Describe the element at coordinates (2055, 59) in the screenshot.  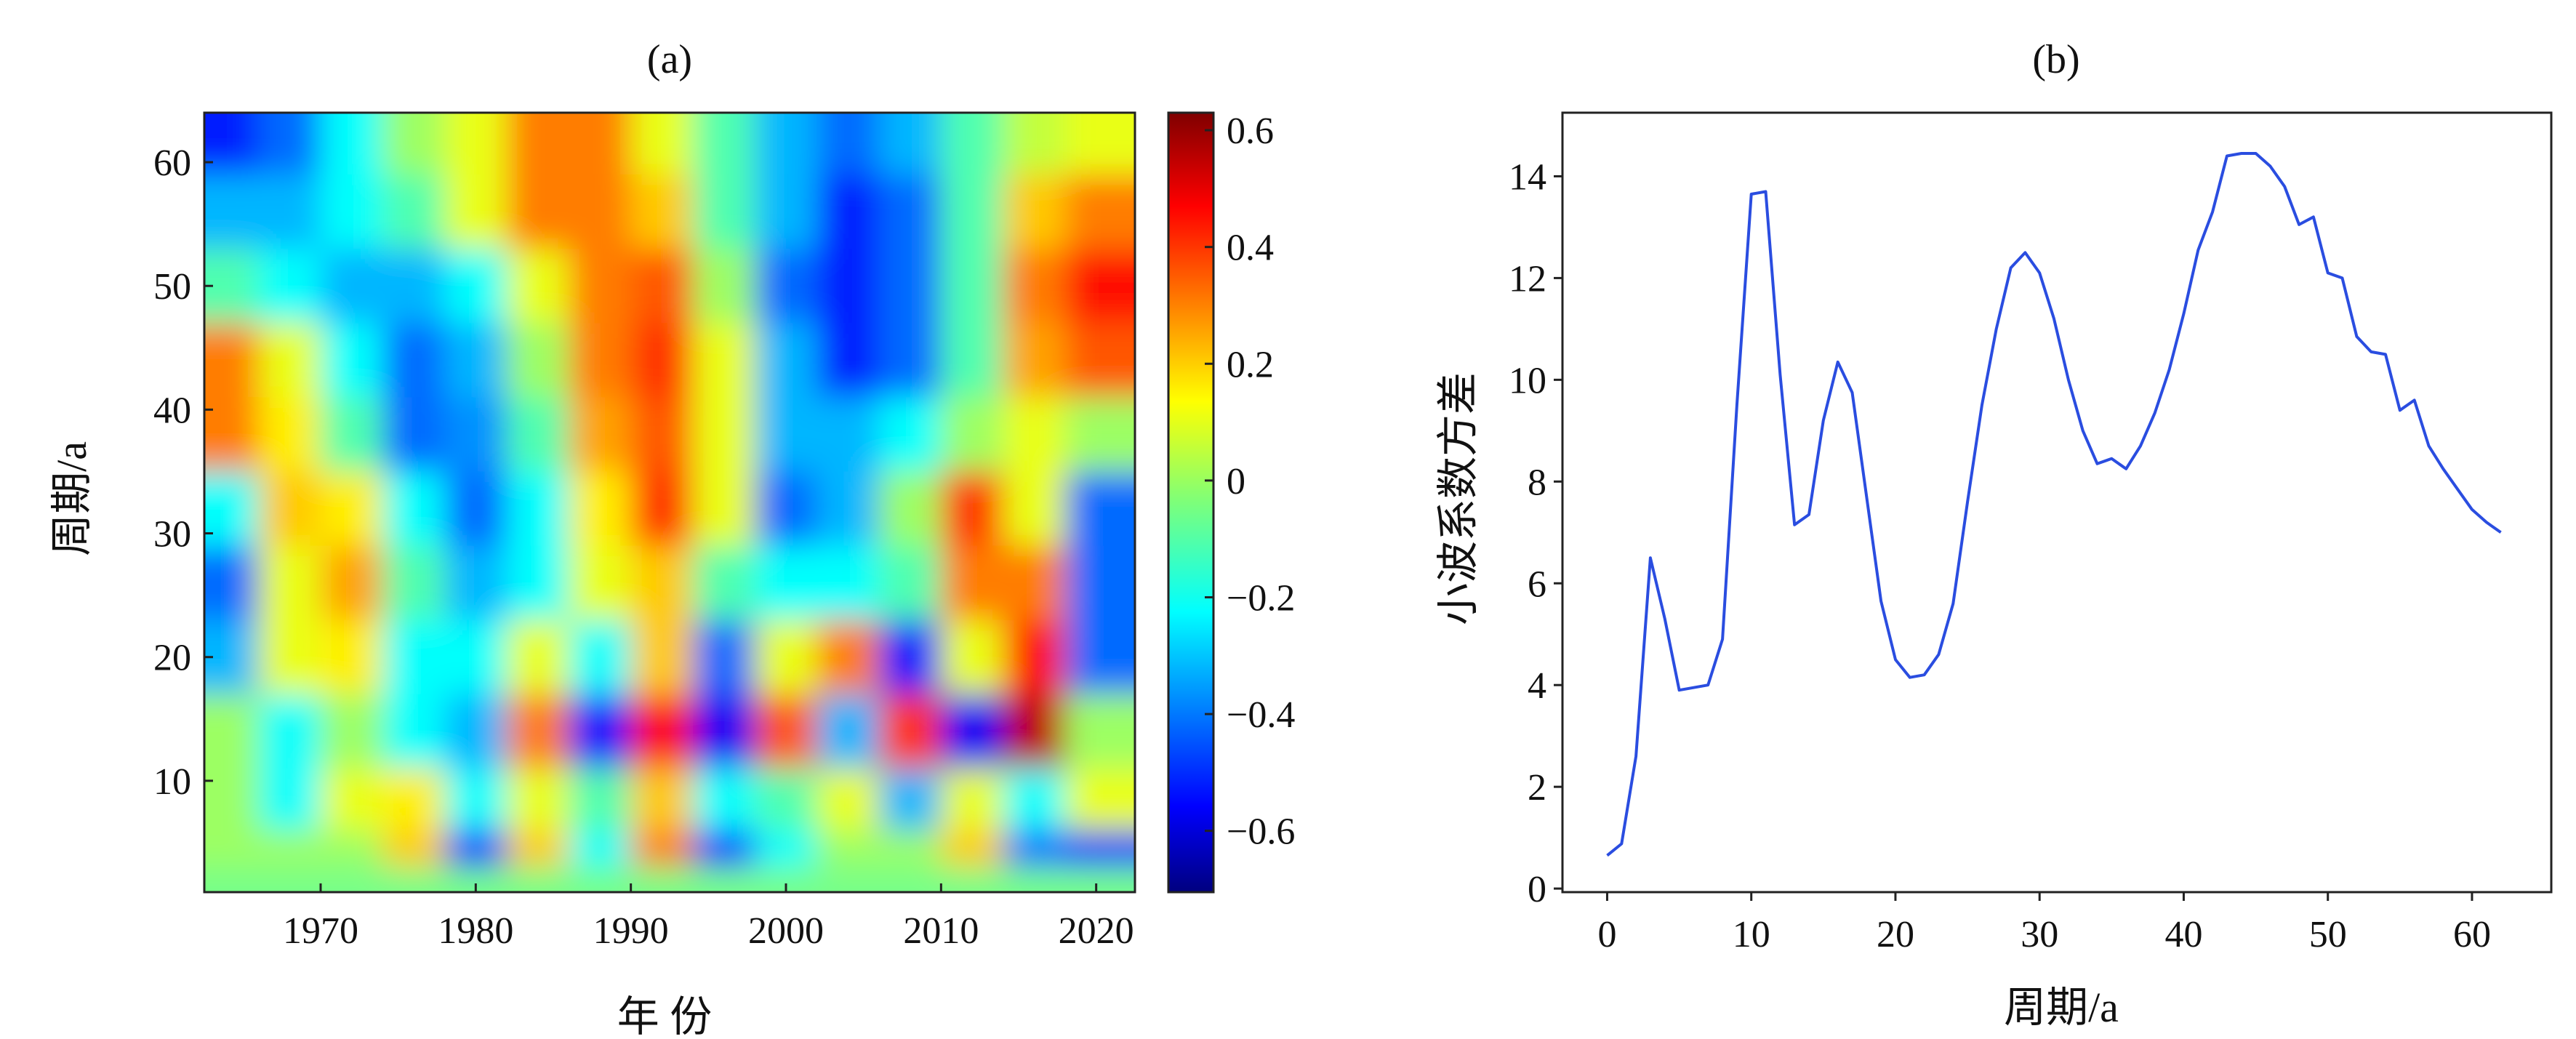
I see `panel-b-title: (b)` at that location.